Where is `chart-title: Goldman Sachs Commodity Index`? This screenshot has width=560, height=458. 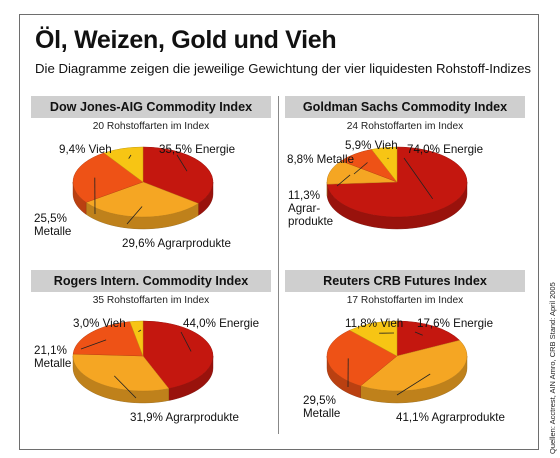
chart-title: Goldman Sachs Commodity Index is located at coordinates (405, 107).